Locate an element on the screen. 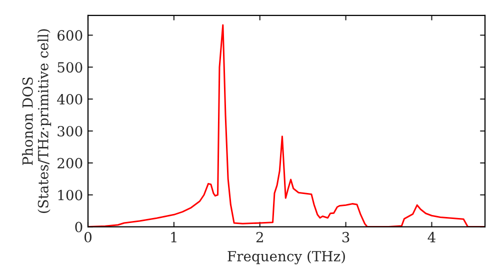  y-tick-label: 400 is located at coordinates (69, 99).